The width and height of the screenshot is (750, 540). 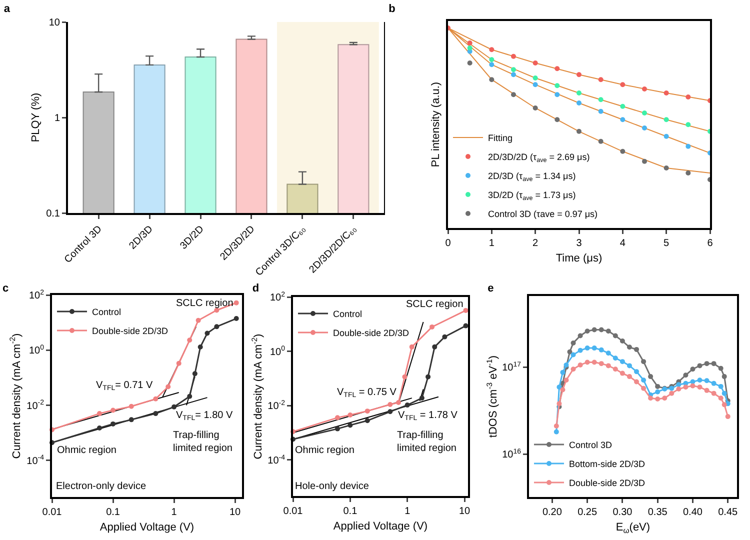 What do you see at coordinates (591, 445) in the screenshot?
I see `legend-label: Control 3D` at bounding box center [591, 445].